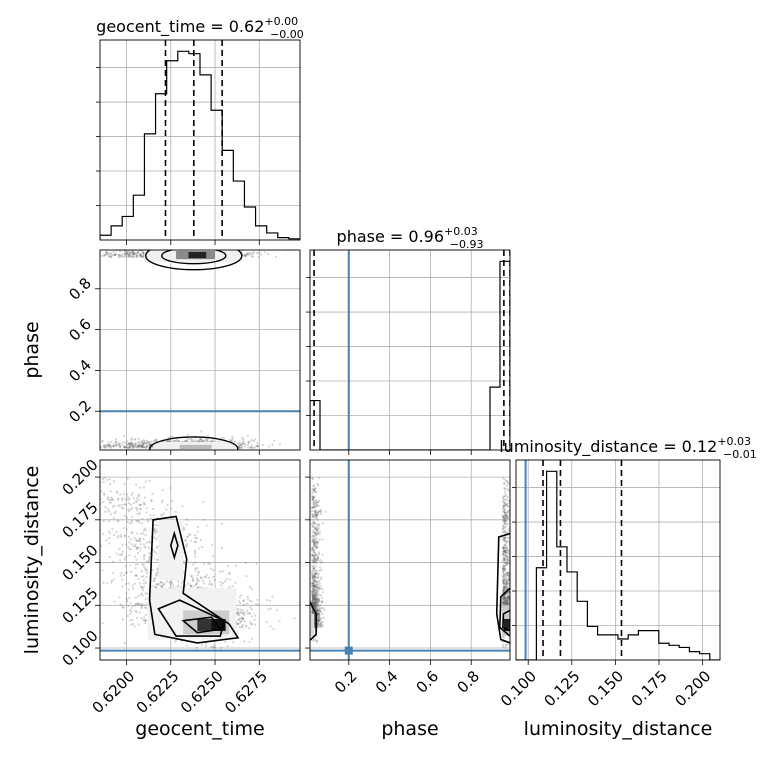  What do you see at coordinates (180, 27) in the screenshot?
I see `title-main: geocent_time = 0.62` at bounding box center [180, 27].